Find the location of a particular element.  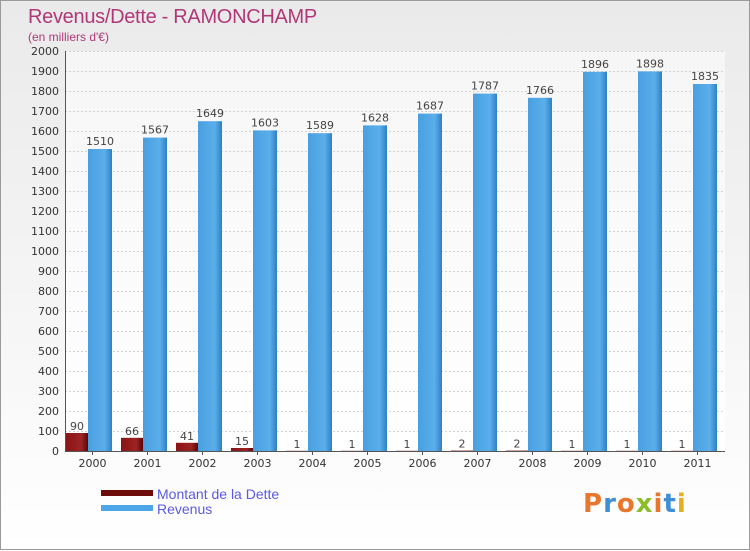

revenue-data-label: 1687 is located at coordinates (430, 106).